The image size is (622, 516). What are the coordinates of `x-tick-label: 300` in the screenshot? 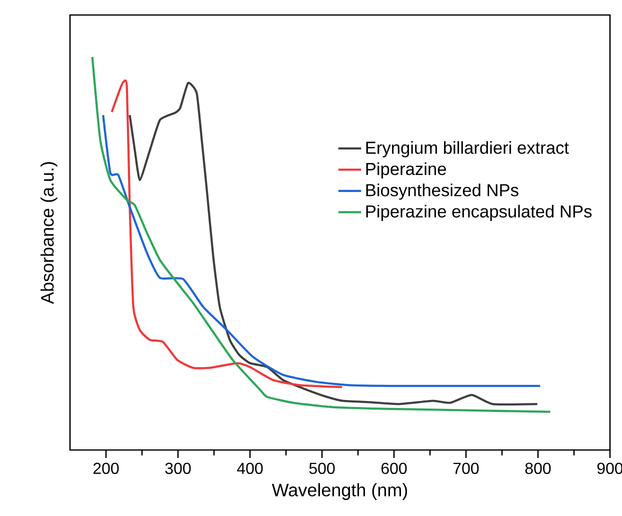 It's located at (178, 468).